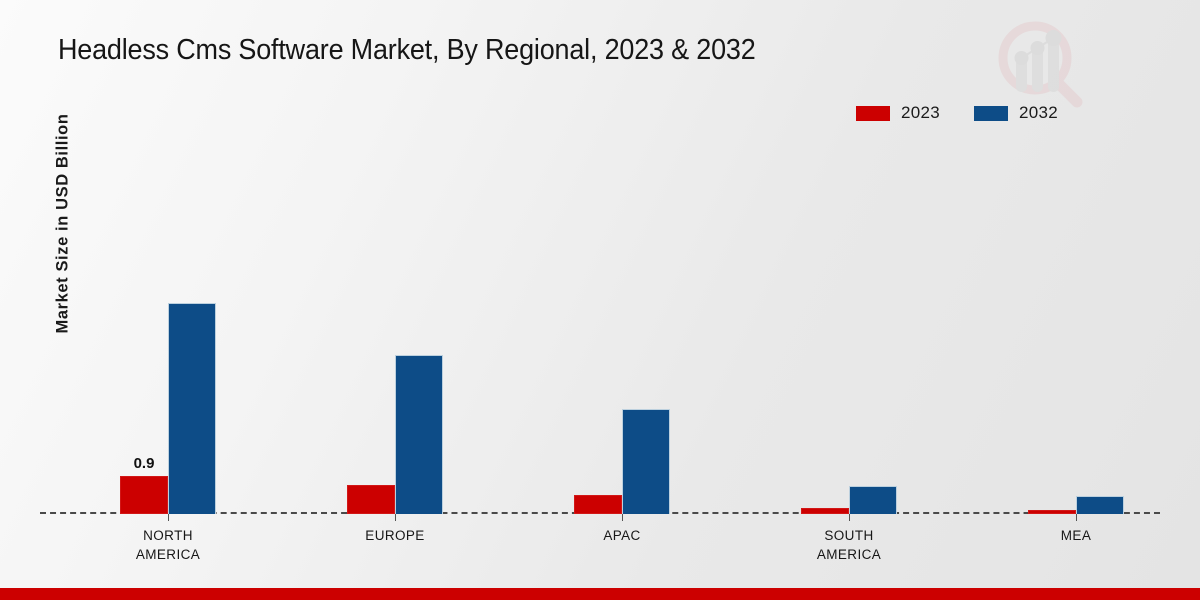 This screenshot has width=1200, height=600. Describe the element at coordinates (600, 594) in the screenshot. I see `footer-accent-bar` at that location.